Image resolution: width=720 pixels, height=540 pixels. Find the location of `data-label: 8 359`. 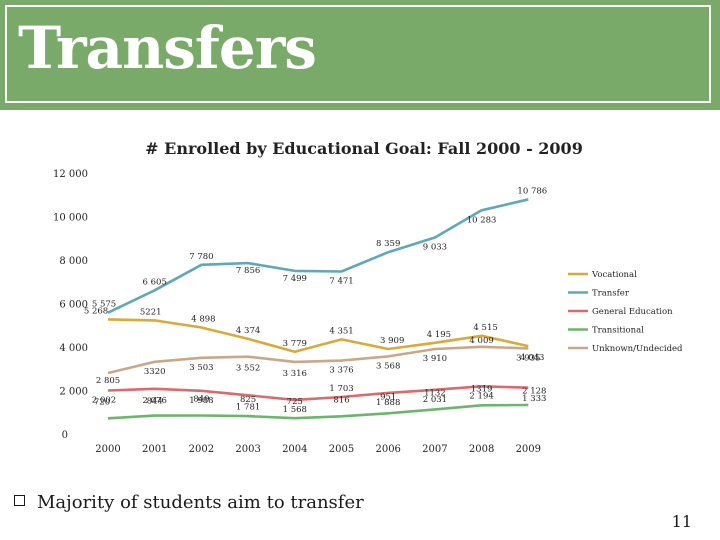

data-label: 8 359 is located at coordinates (388, 244).